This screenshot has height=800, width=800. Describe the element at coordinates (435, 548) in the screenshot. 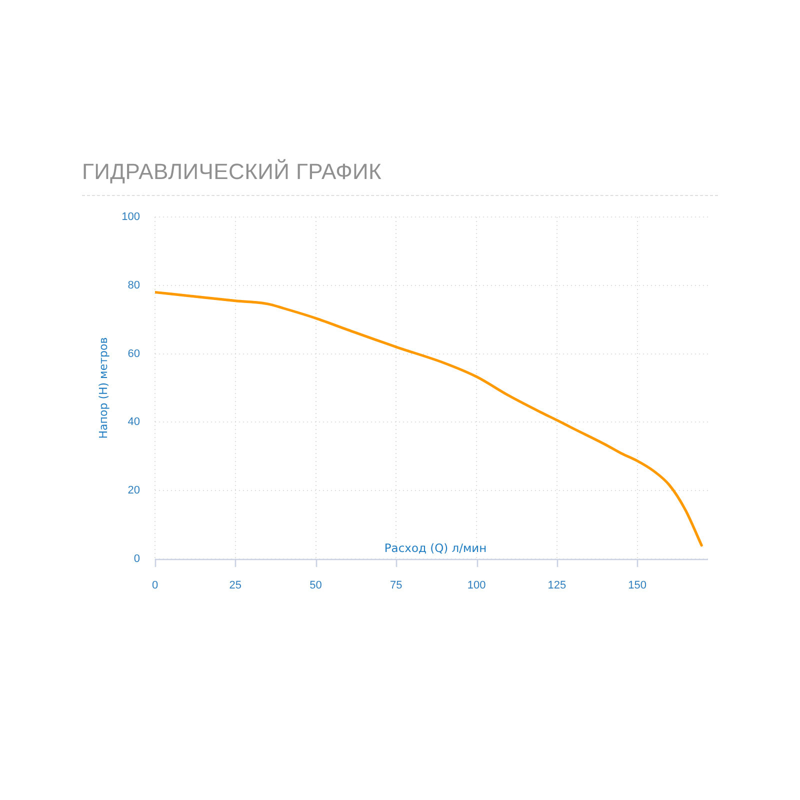

I see `x-axis-title: Расход (Q) л/мин` at that location.